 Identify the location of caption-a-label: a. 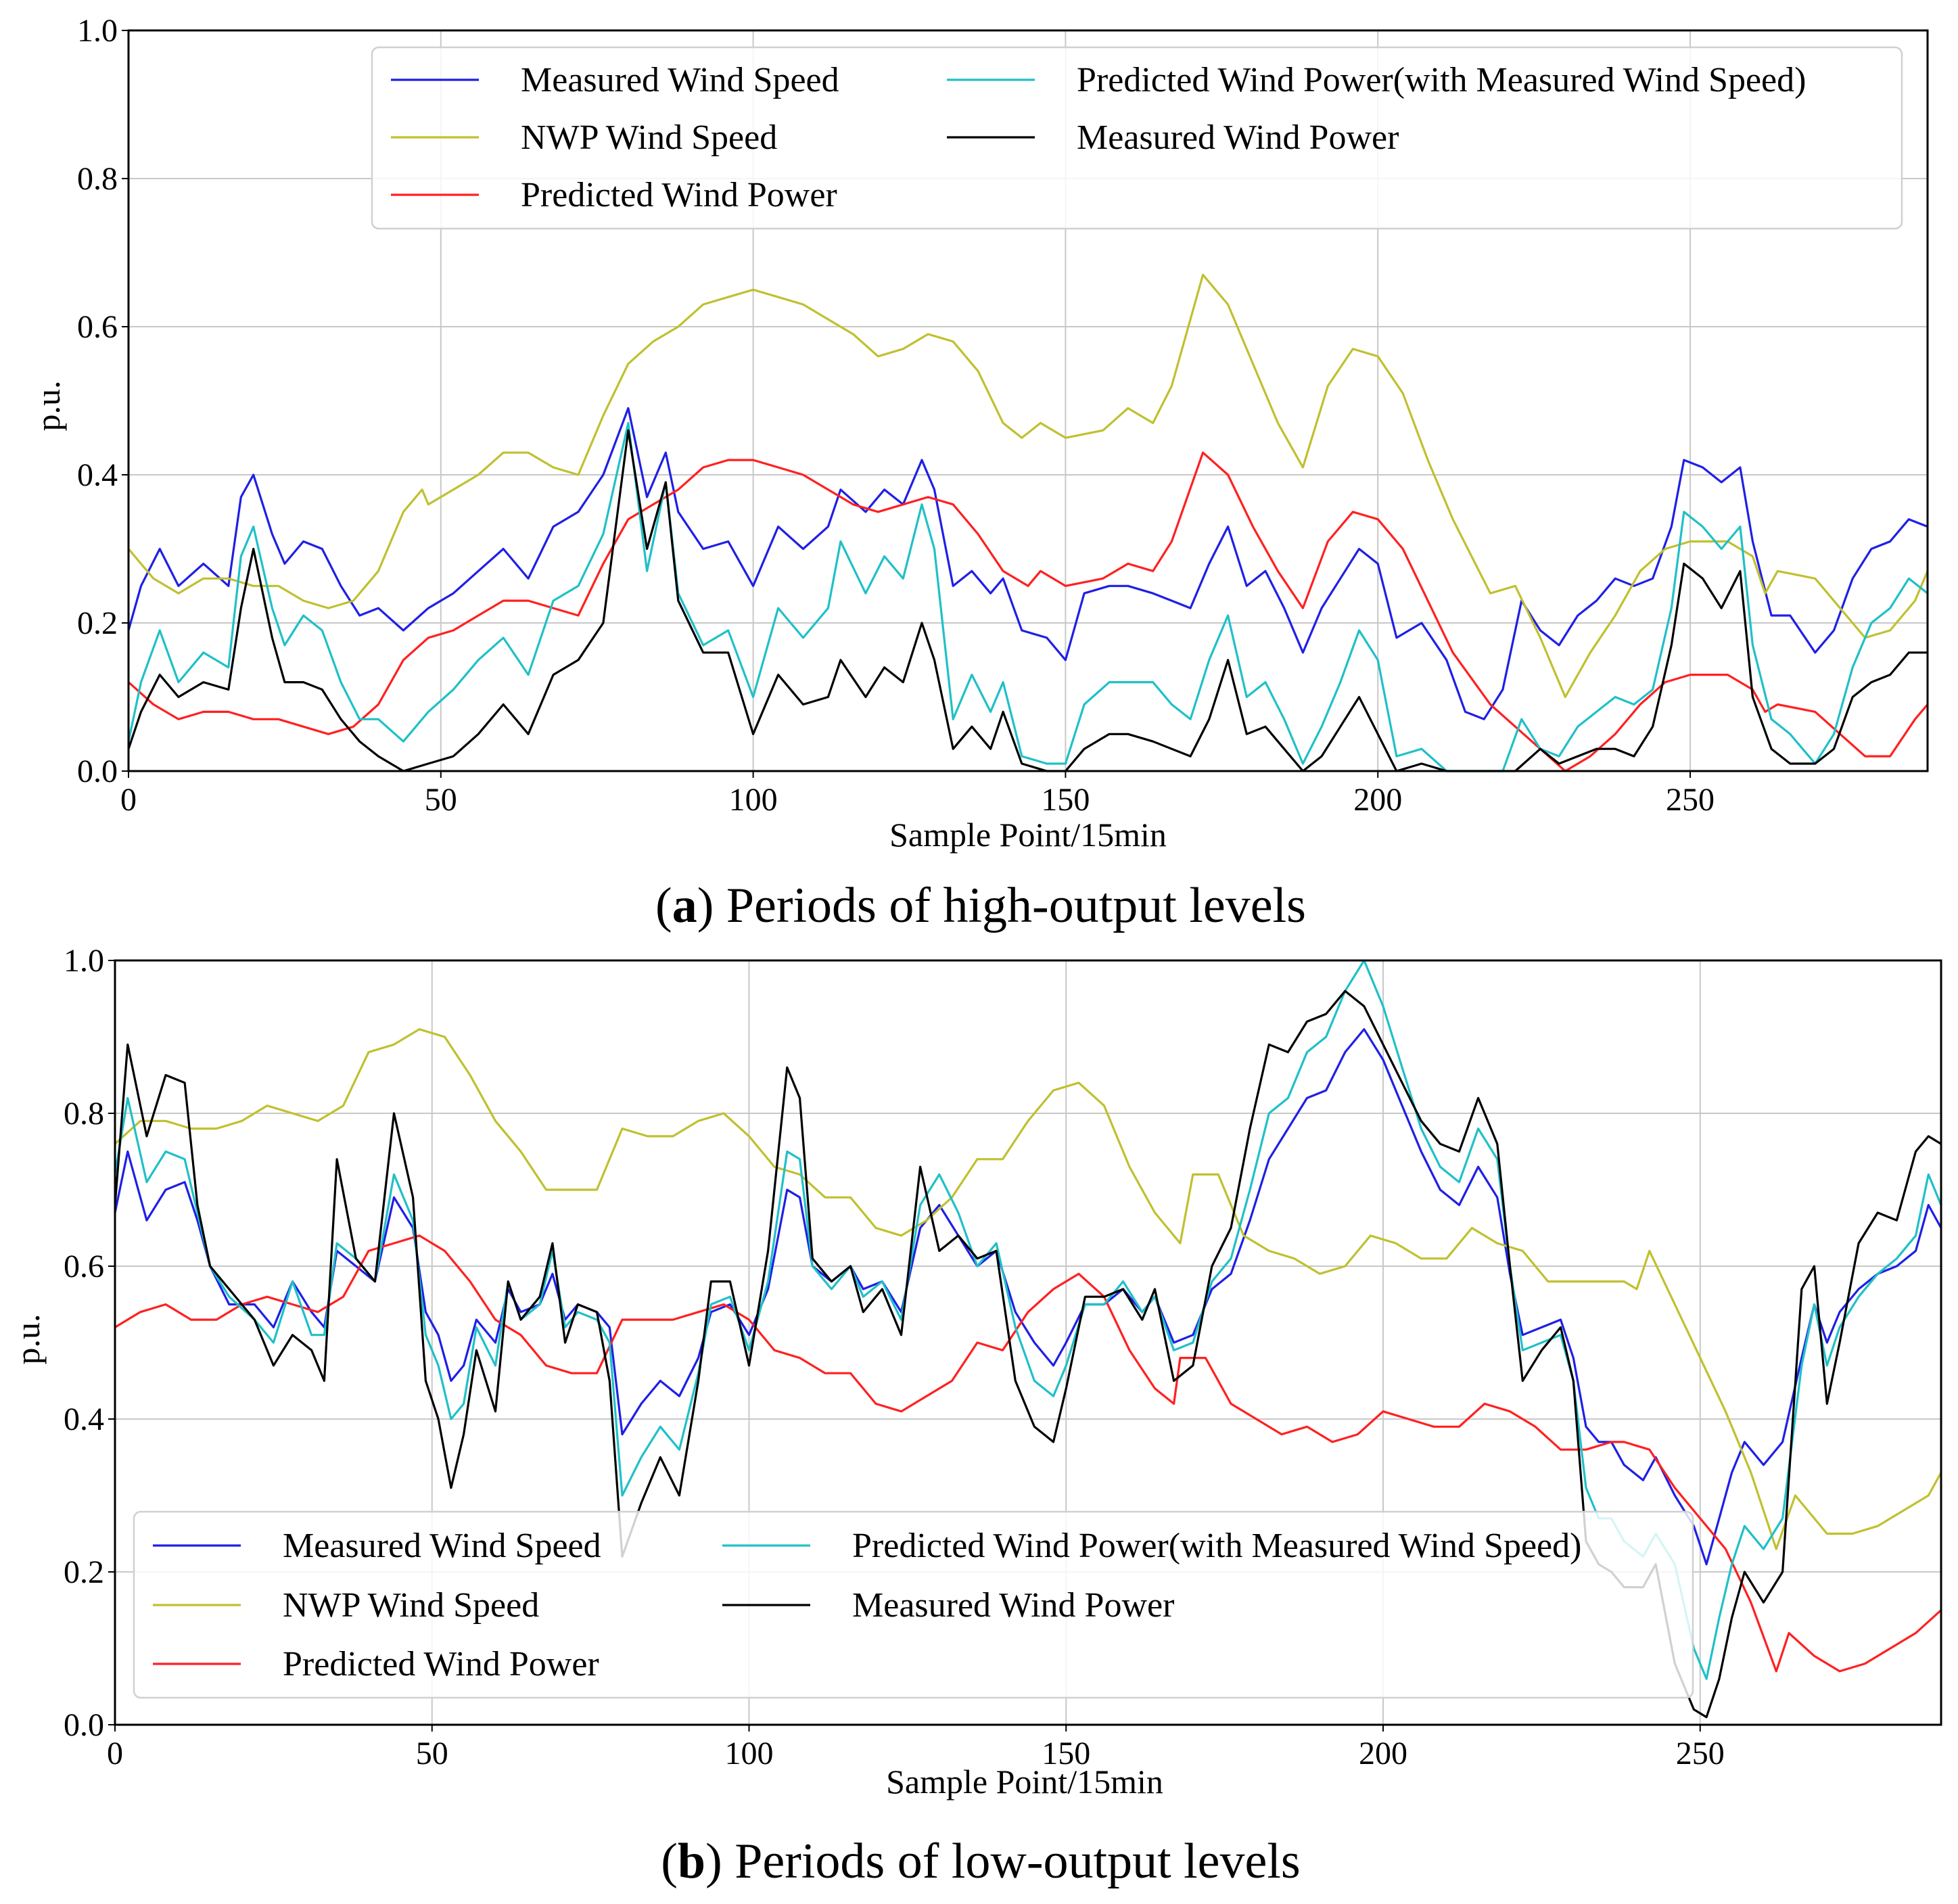
(684, 906).